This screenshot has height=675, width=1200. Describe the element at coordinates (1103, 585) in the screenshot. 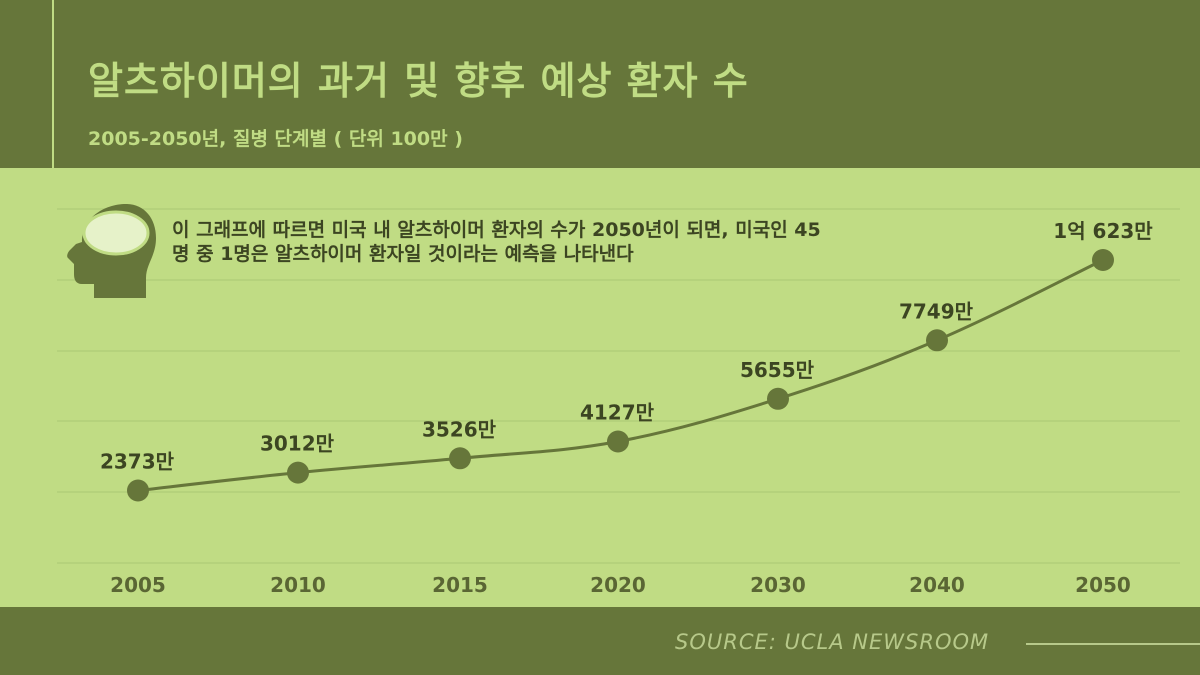

I see `x-tick-2050: 2050` at that location.